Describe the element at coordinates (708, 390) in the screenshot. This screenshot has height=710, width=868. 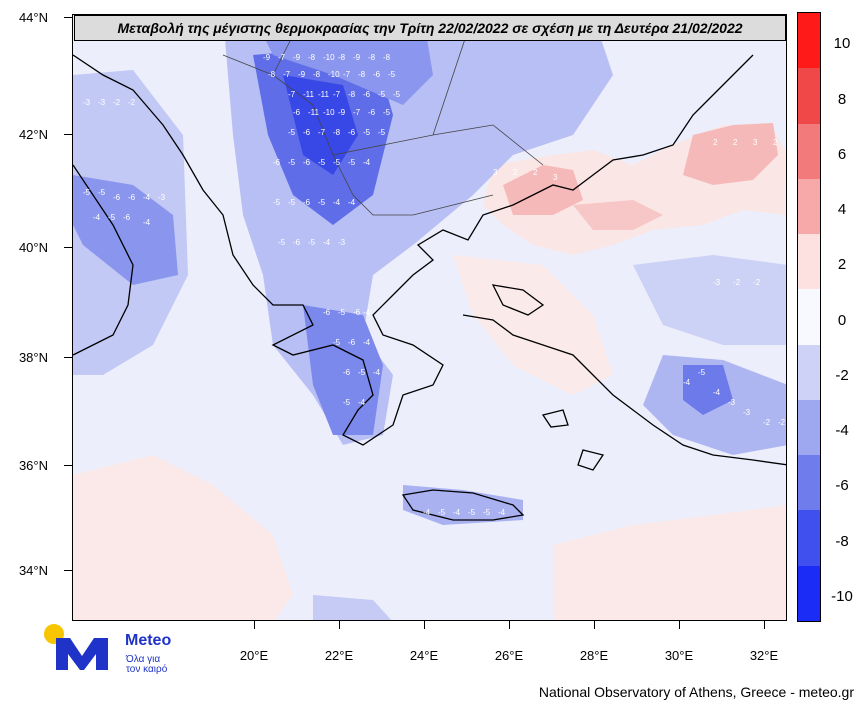
I see `cold-core-taurus` at that location.